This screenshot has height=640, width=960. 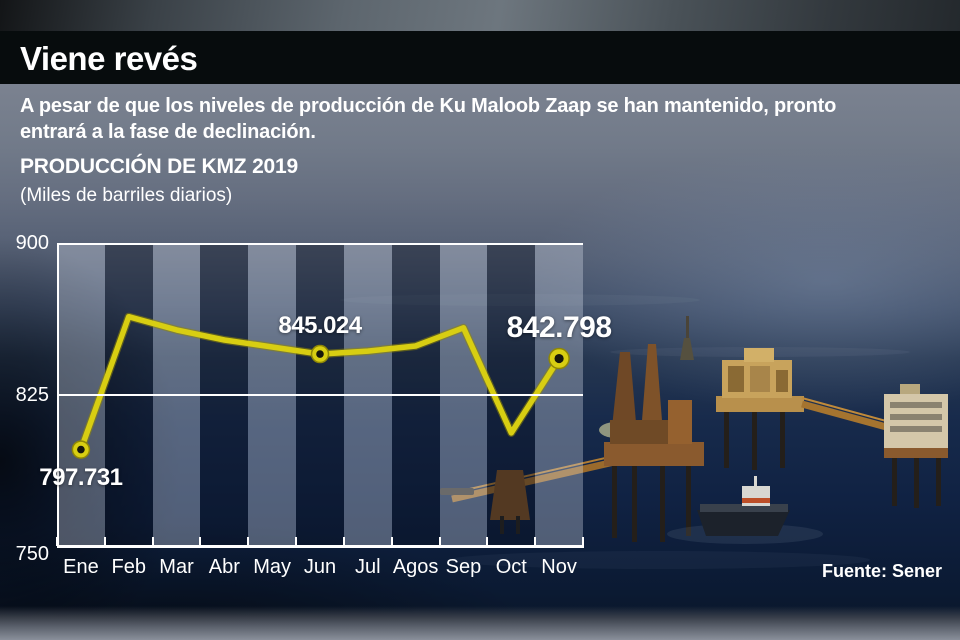 I want to click on x-axis-label-sep: Sep, so click(x=463, y=567).